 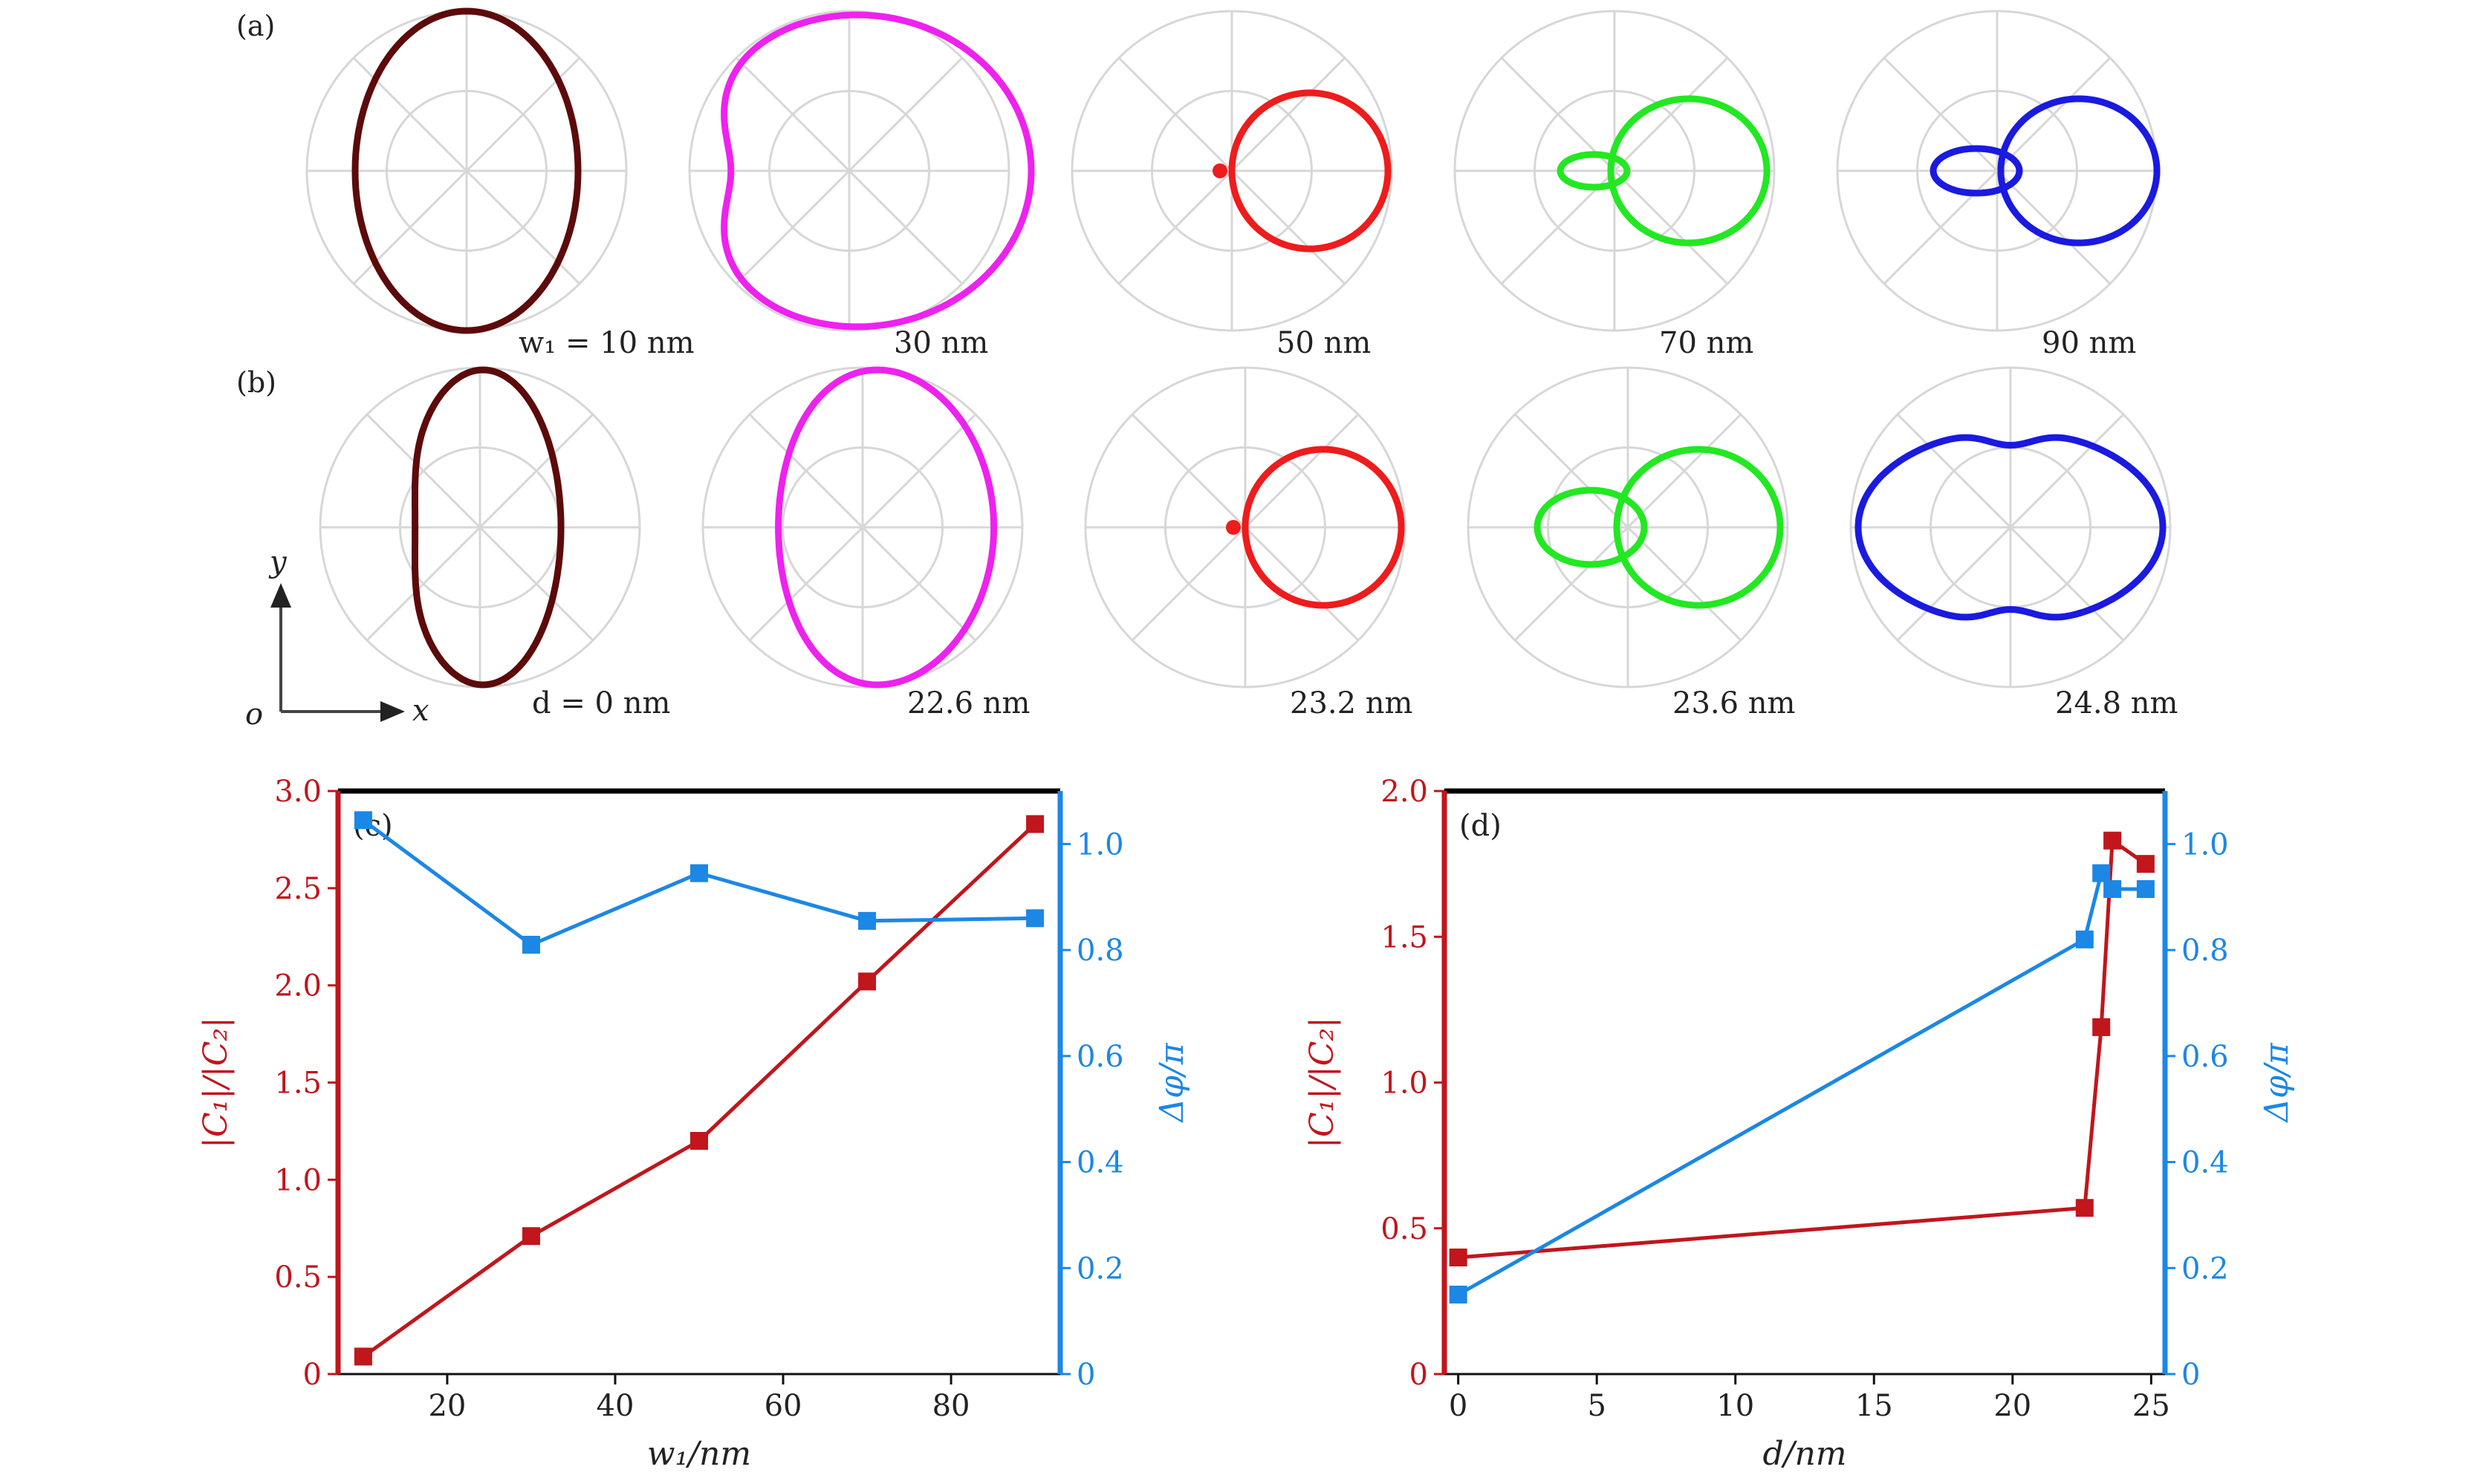 What do you see at coordinates (278, 562) in the screenshot?
I see `axis-indicator-y-label: y` at bounding box center [278, 562].